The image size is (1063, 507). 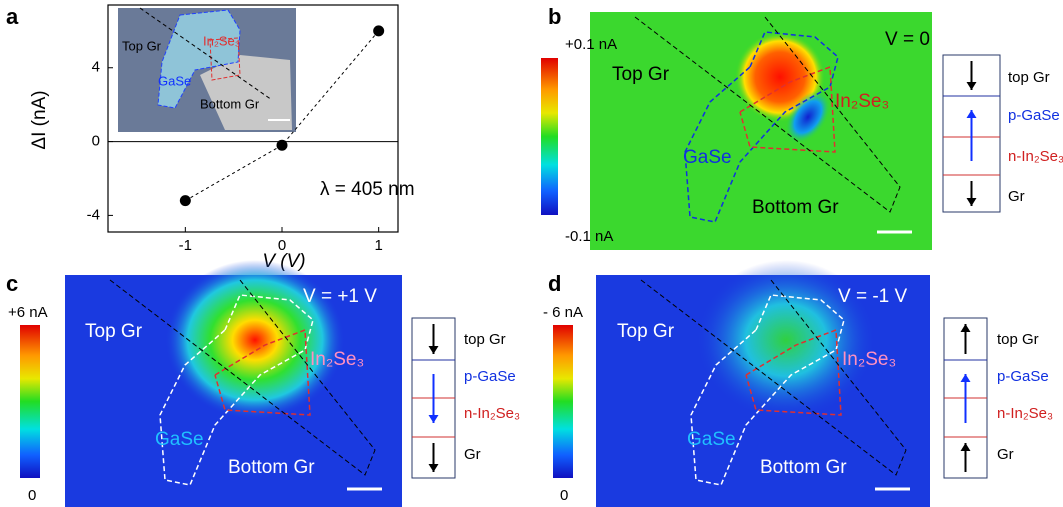 What do you see at coordinates (282, 245) in the screenshot?
I see `x-tick-label: 0` at bounding box center [282, 245].